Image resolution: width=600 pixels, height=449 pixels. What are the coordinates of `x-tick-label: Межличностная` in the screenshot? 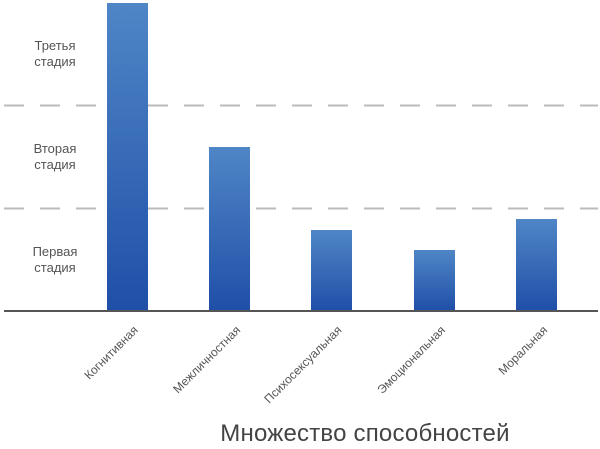 It's located at (206, 360).